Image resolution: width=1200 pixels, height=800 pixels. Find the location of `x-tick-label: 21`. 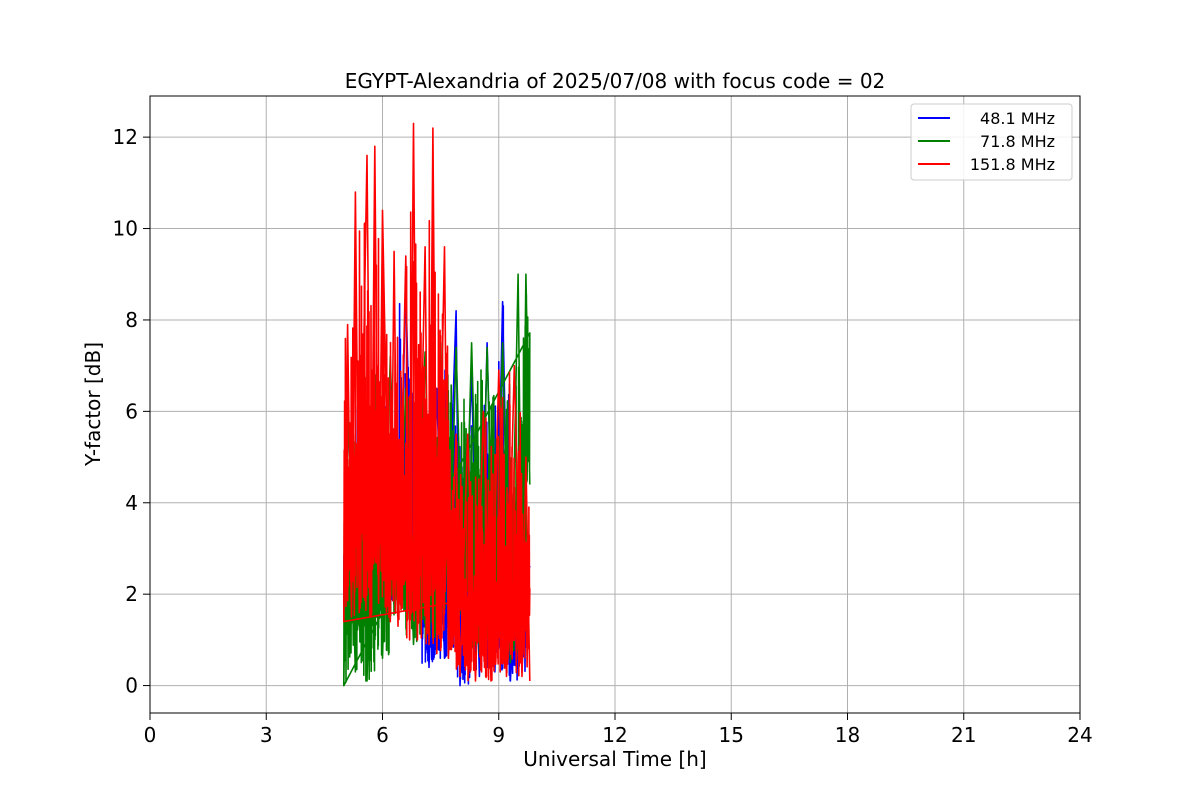

x-tick-label: 21 is located at coordinates (963, 735).